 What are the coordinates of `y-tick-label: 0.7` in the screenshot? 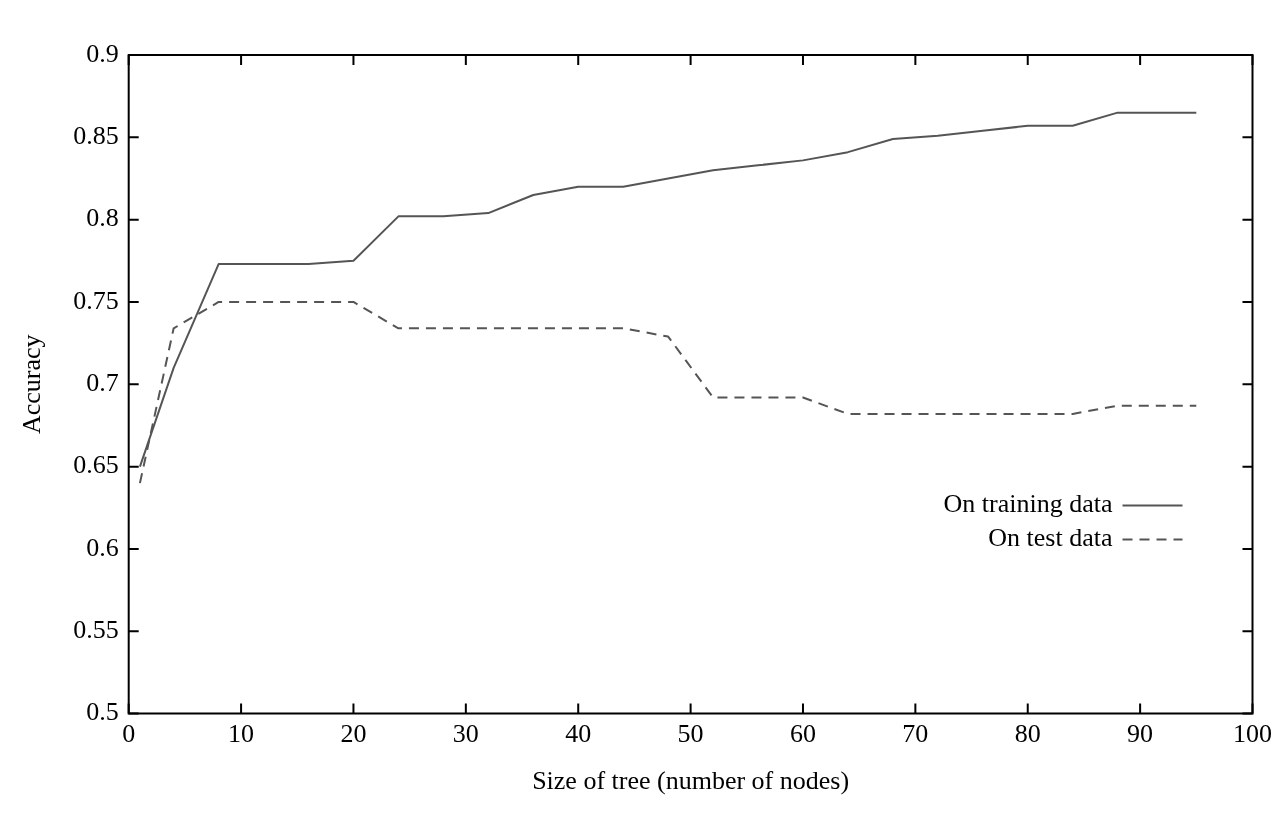 It's located at (102, 383).